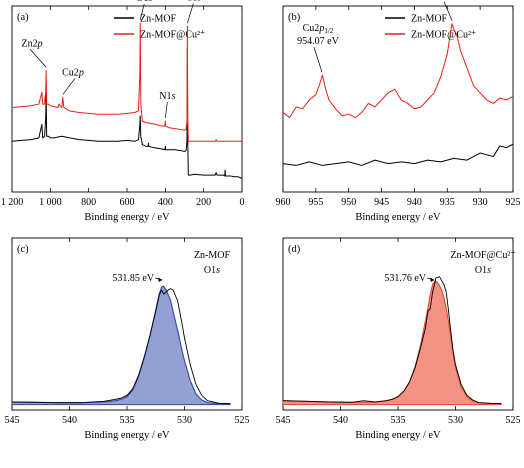 The height and width of the screenshot is (468, 524). I want to click on peak-annotation: Zn2p, so click(32, 43).